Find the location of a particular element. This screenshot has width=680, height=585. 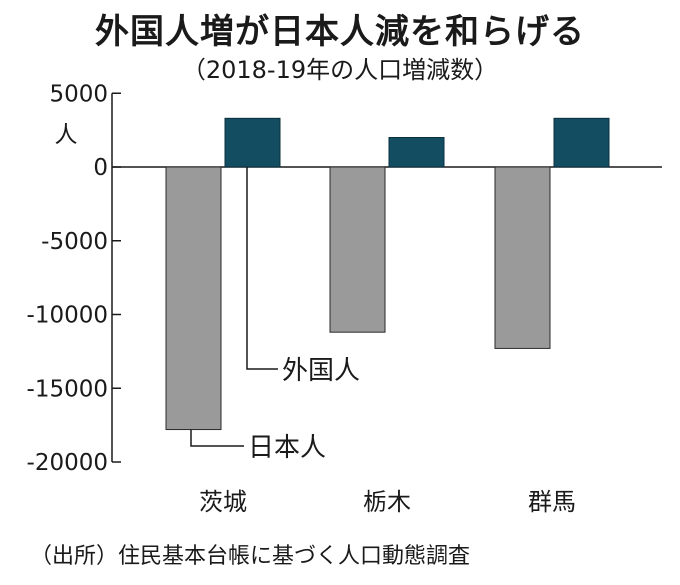

source-note: （出所）住民基本台帳に基づく人口動態調査 is located at coordinates (250, 556).